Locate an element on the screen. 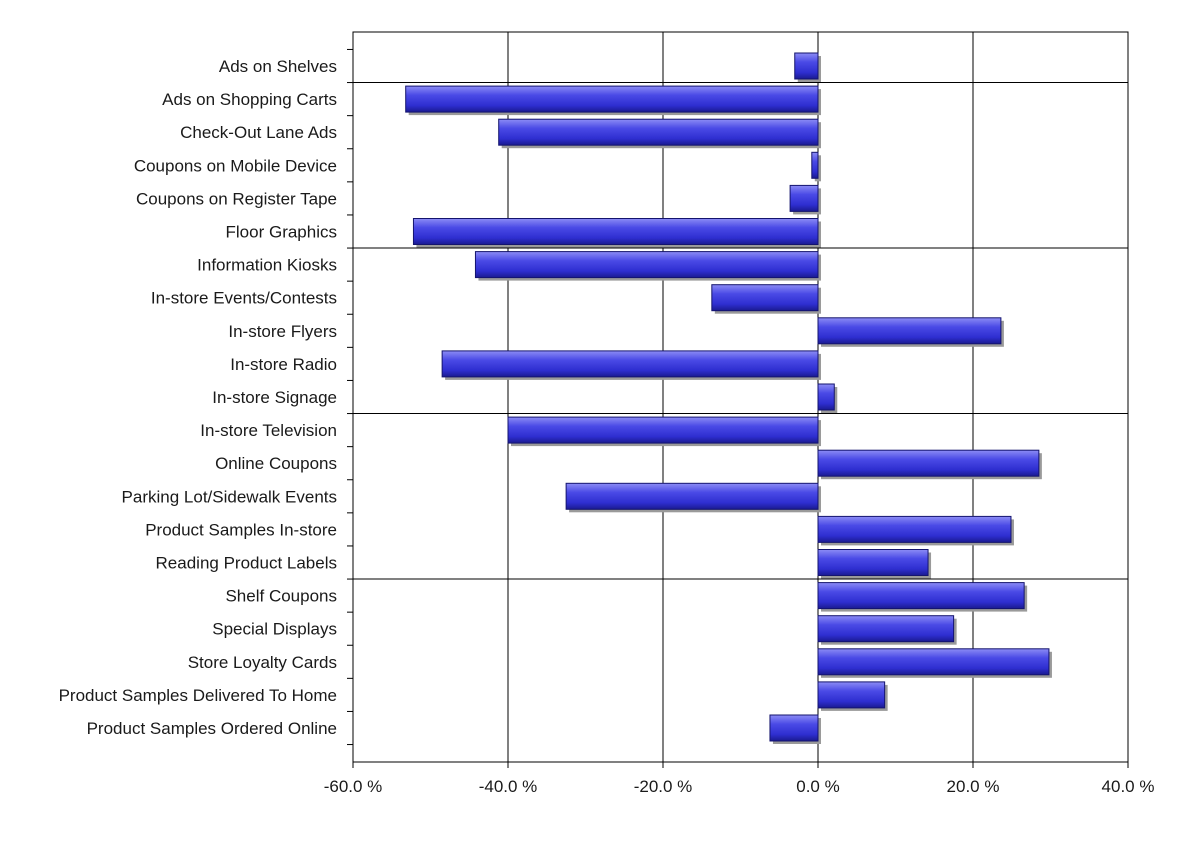 This screenshot has height=859, width=1198. category-label: In-store Events/Contests is located at coordinates (244, 298).